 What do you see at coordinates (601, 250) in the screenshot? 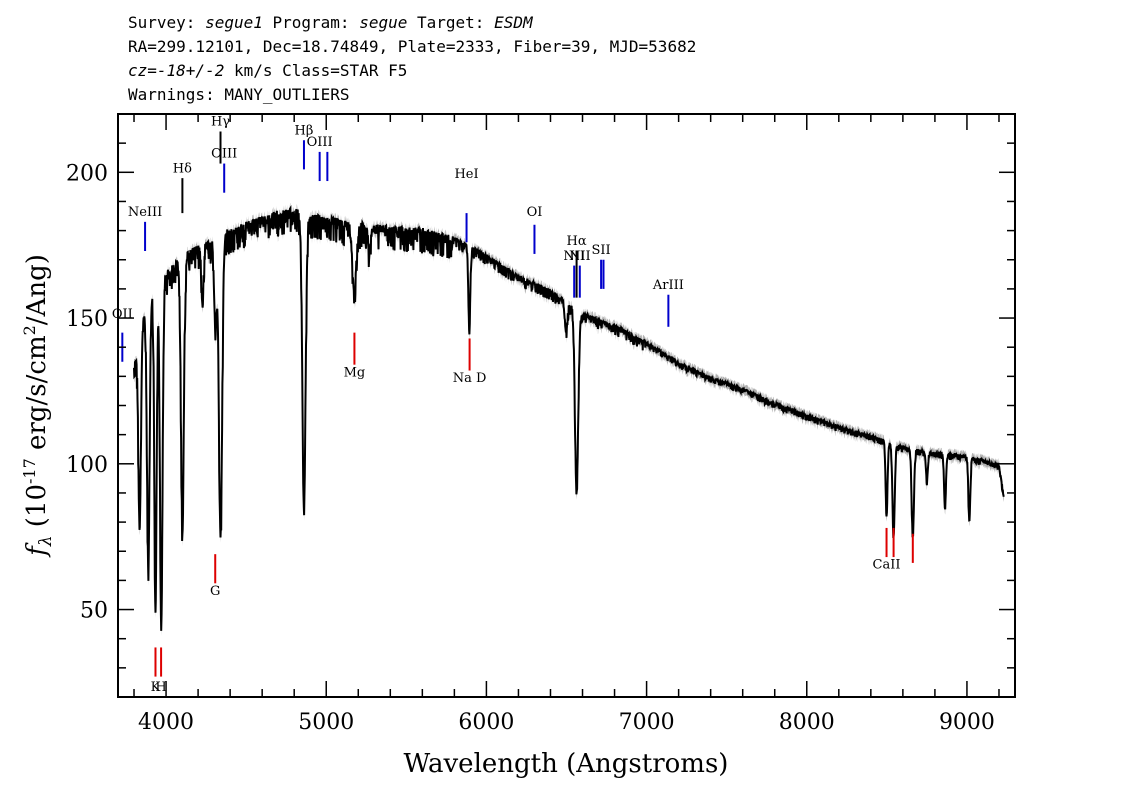
I see `emission-line-label: SII` at bounding box center [601, 250].